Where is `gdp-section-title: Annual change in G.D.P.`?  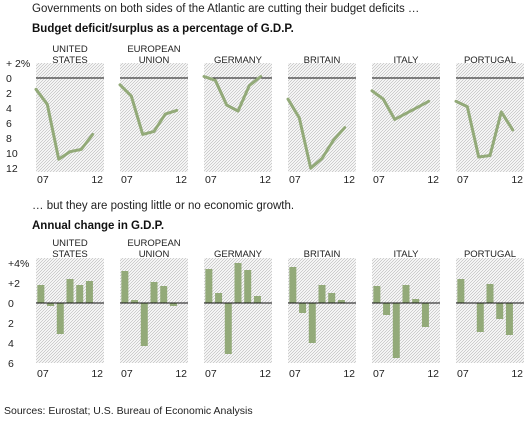 gdp-section-title: Annual change in G.D.P. is located at coordinates (98, 226).